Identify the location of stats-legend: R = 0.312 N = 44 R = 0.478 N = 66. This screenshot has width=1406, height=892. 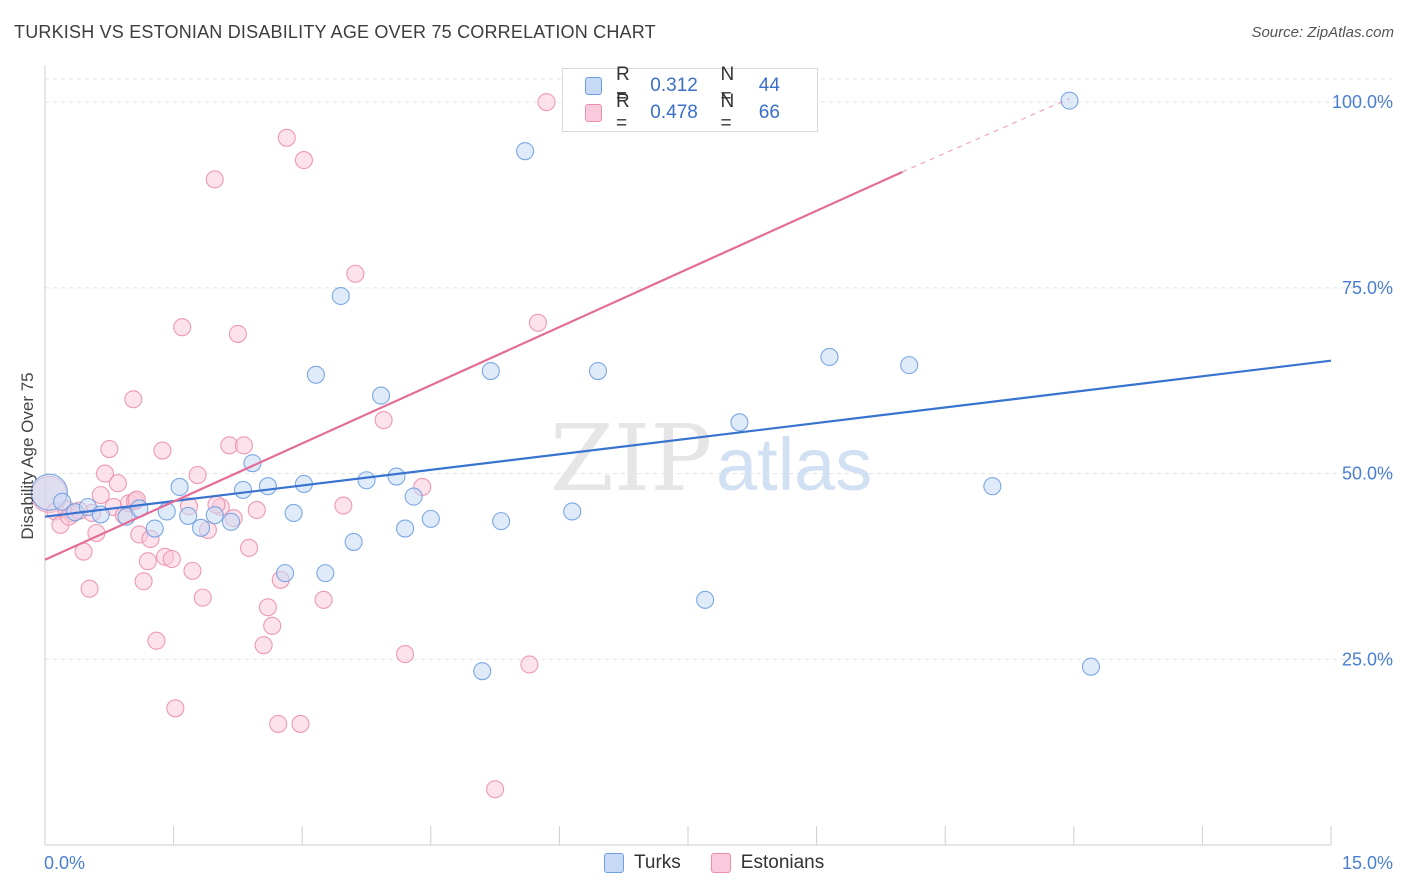
(690, 99).